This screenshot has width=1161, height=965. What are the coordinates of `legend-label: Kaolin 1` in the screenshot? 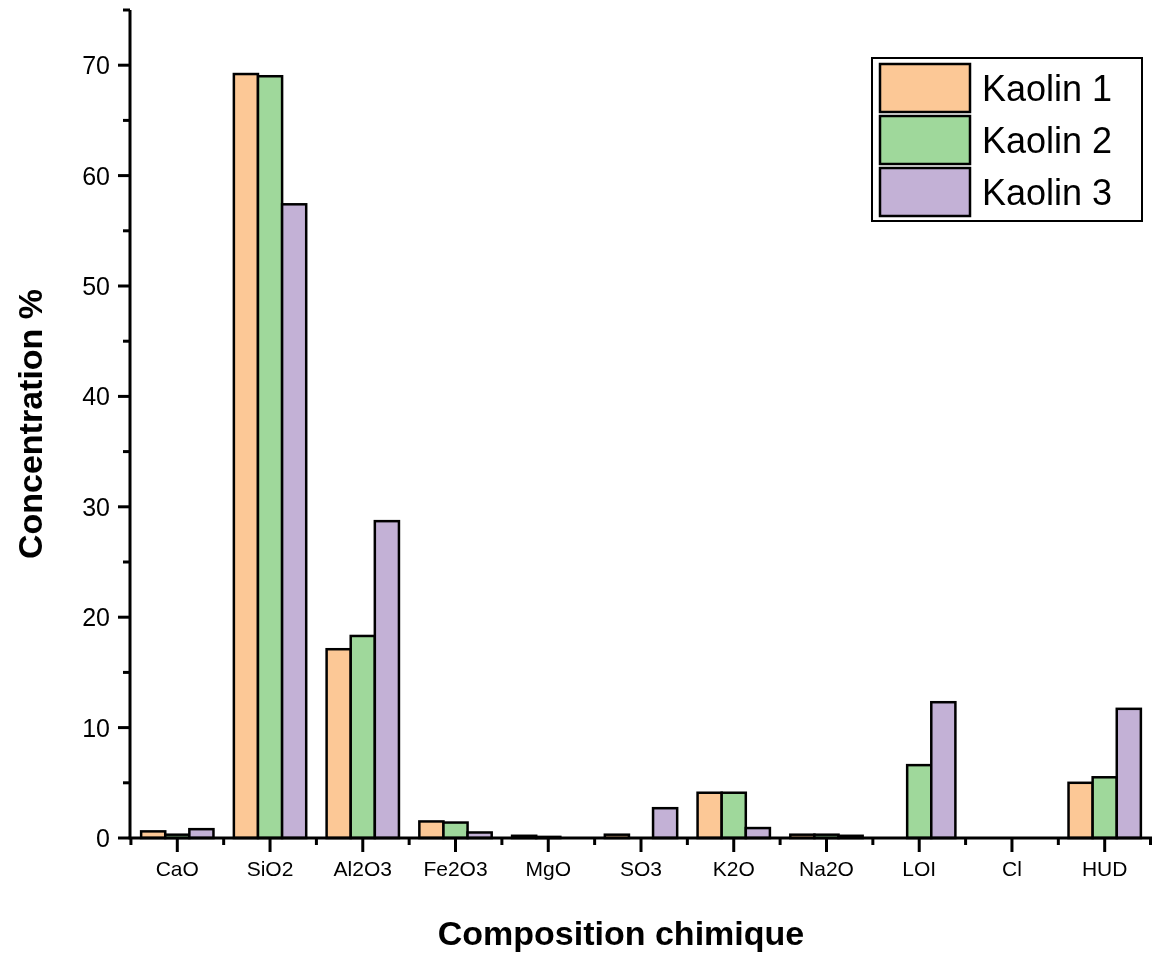 It's located at (1047, 88).